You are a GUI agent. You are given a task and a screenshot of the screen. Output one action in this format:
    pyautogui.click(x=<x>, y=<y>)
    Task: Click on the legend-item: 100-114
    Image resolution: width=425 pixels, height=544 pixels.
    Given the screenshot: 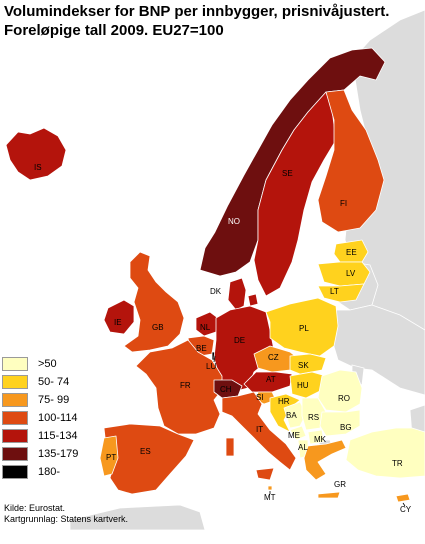 What is the action you would take?
    pyautogui.click(x=40, y=418)
    